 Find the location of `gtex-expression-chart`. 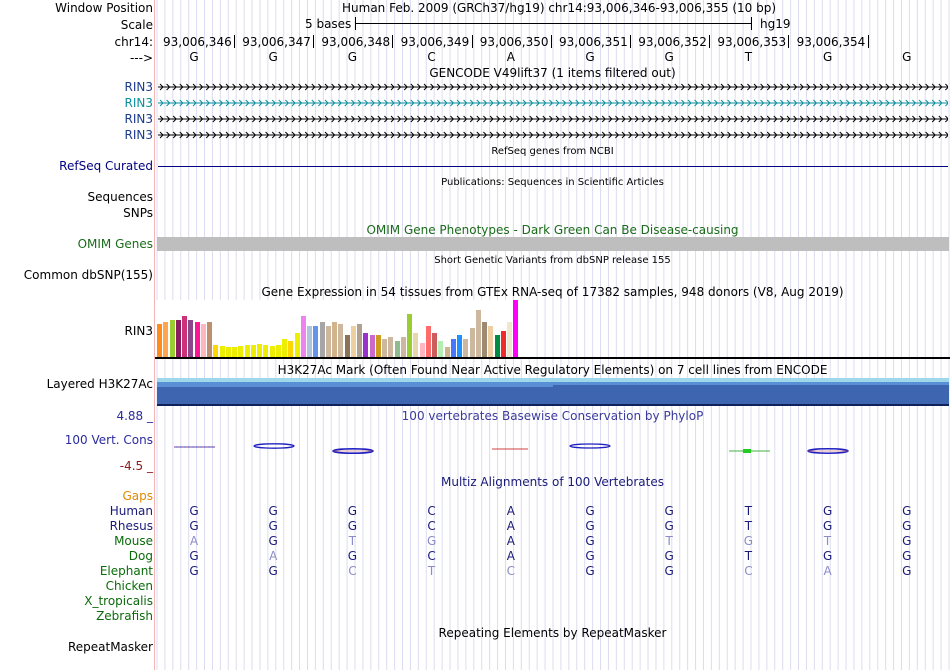

gtex-expression-chart is located at coordinates (347, 328).